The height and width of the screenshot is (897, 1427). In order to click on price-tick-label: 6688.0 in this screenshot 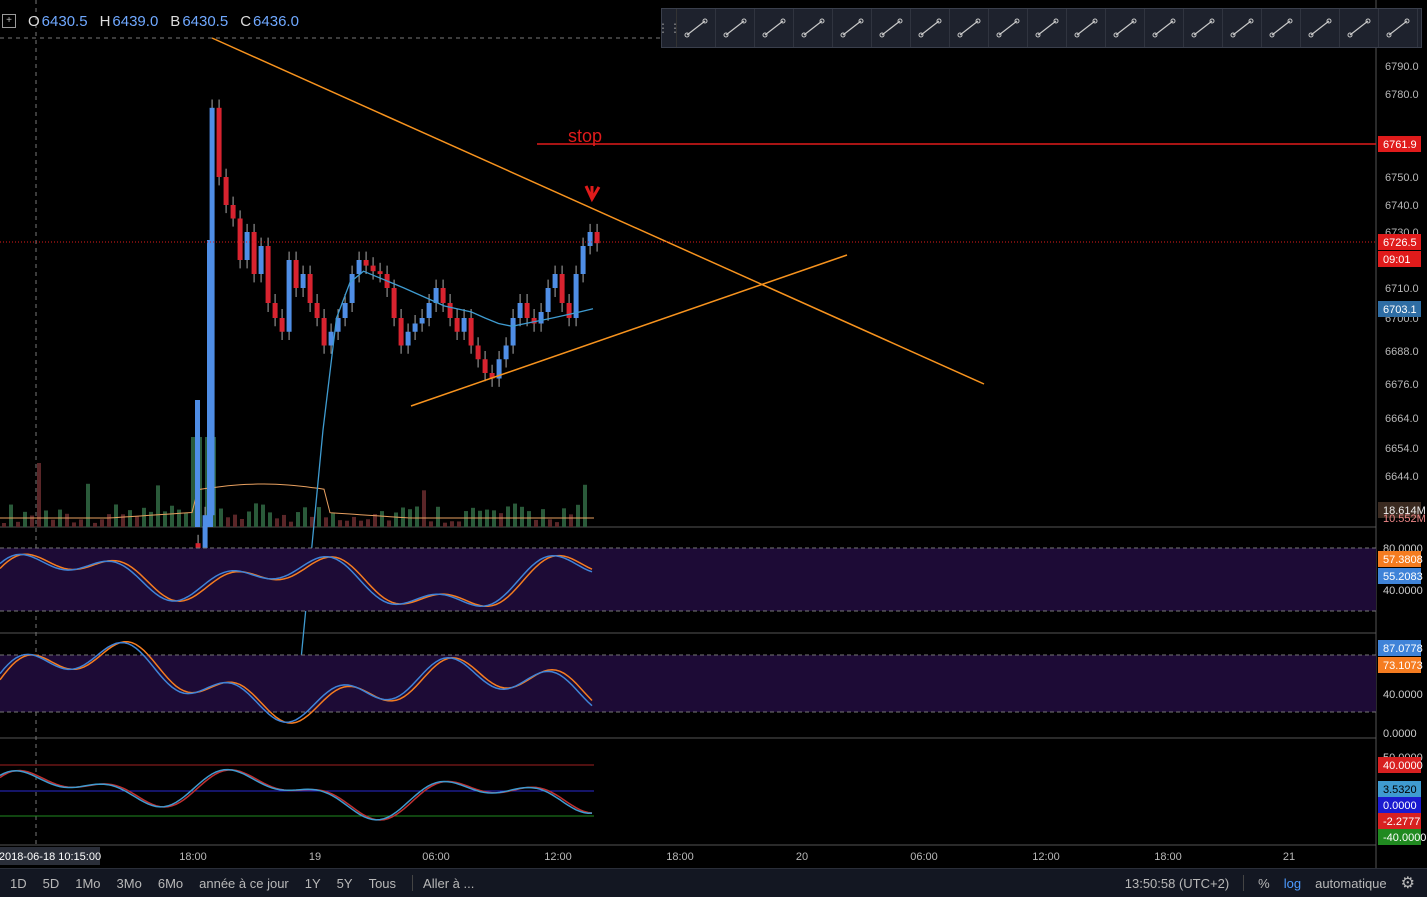, I will do `click(1402, 352)`.